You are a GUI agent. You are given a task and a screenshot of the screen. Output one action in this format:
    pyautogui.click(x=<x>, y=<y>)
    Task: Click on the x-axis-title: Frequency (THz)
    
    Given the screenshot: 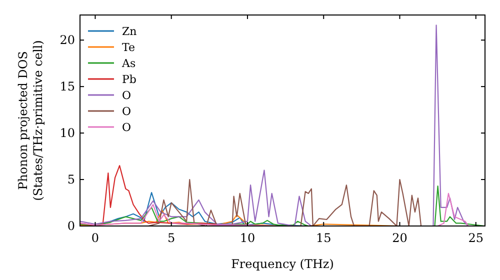 What is the action you would take?
    pyautogui.click(x=282, y=264)
    